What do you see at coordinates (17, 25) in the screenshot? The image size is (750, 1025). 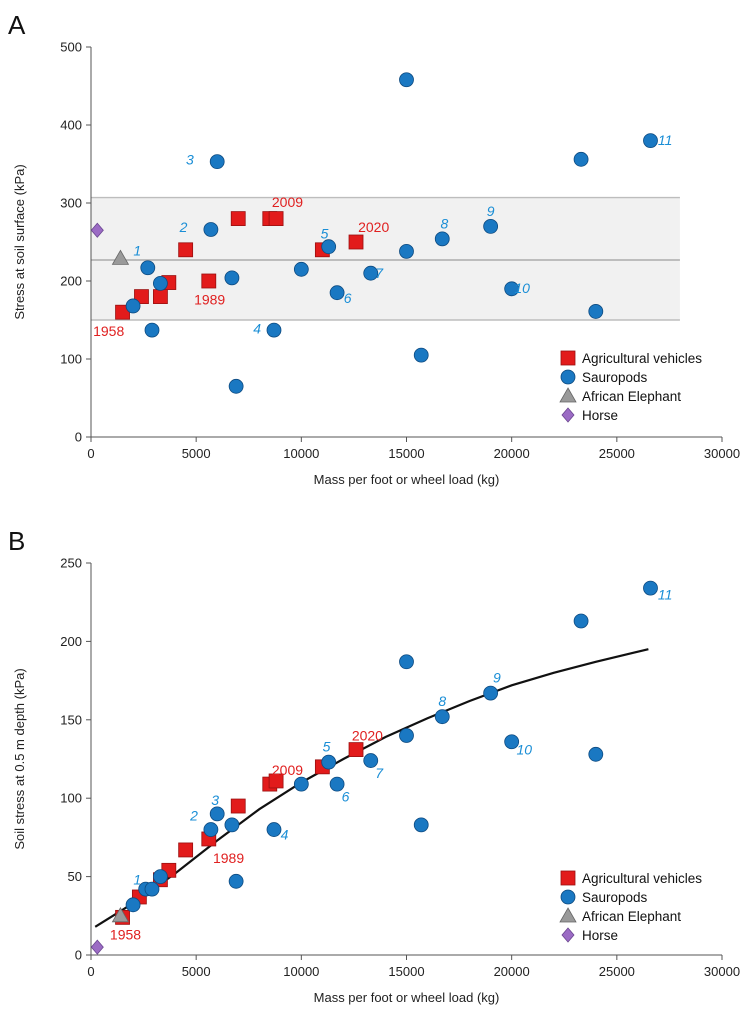 I see `panel-letter: A` at bounding box center [17, 25].